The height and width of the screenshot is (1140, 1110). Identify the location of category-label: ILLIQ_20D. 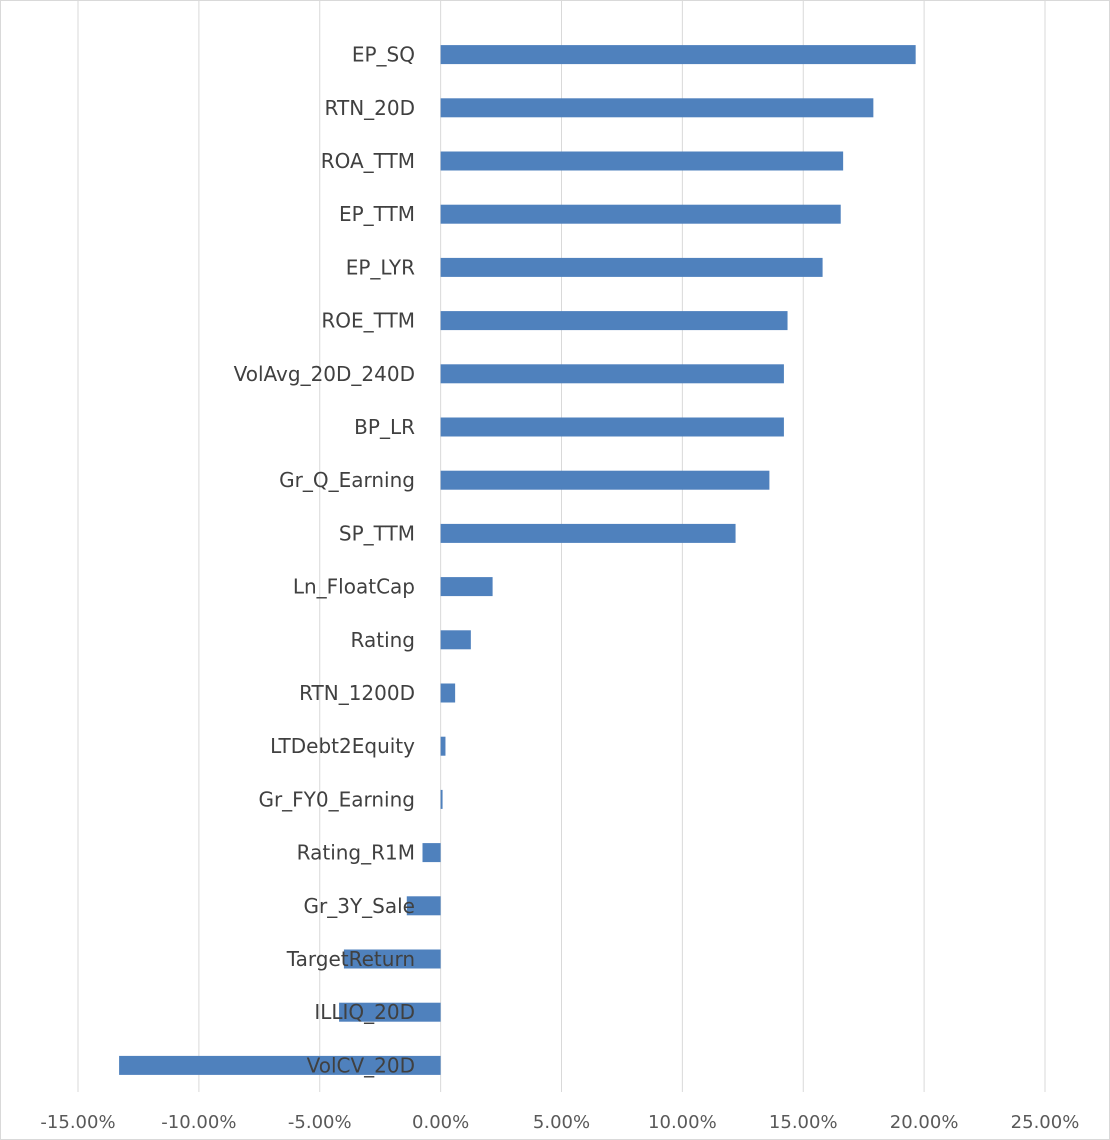
(364, 1012).